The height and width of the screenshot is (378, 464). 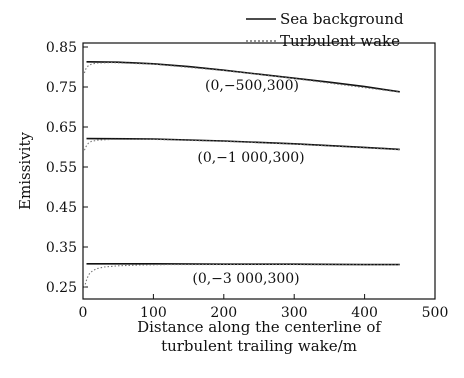 I want to click on y-tick-label: 0.85, so click(x=61, y=48).